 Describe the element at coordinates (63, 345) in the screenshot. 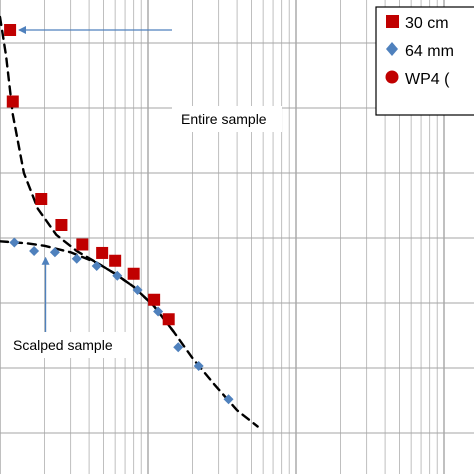

I see `scalped-sample-label: Scalped sample` at that location.